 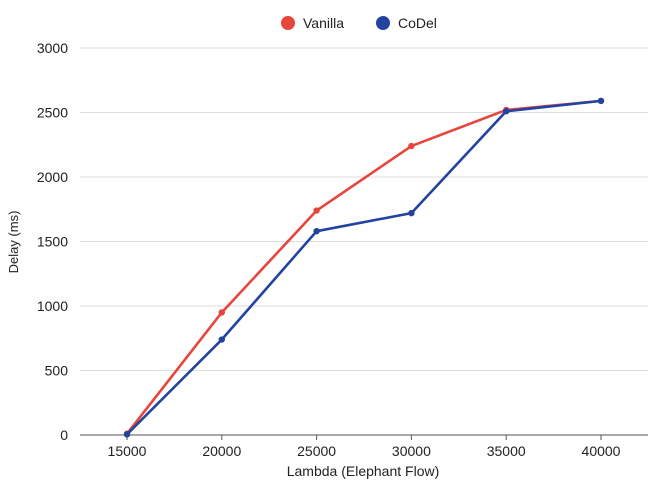 I want to click on legend-label-vanilla: Vanilla, so click(x=323, y=23).